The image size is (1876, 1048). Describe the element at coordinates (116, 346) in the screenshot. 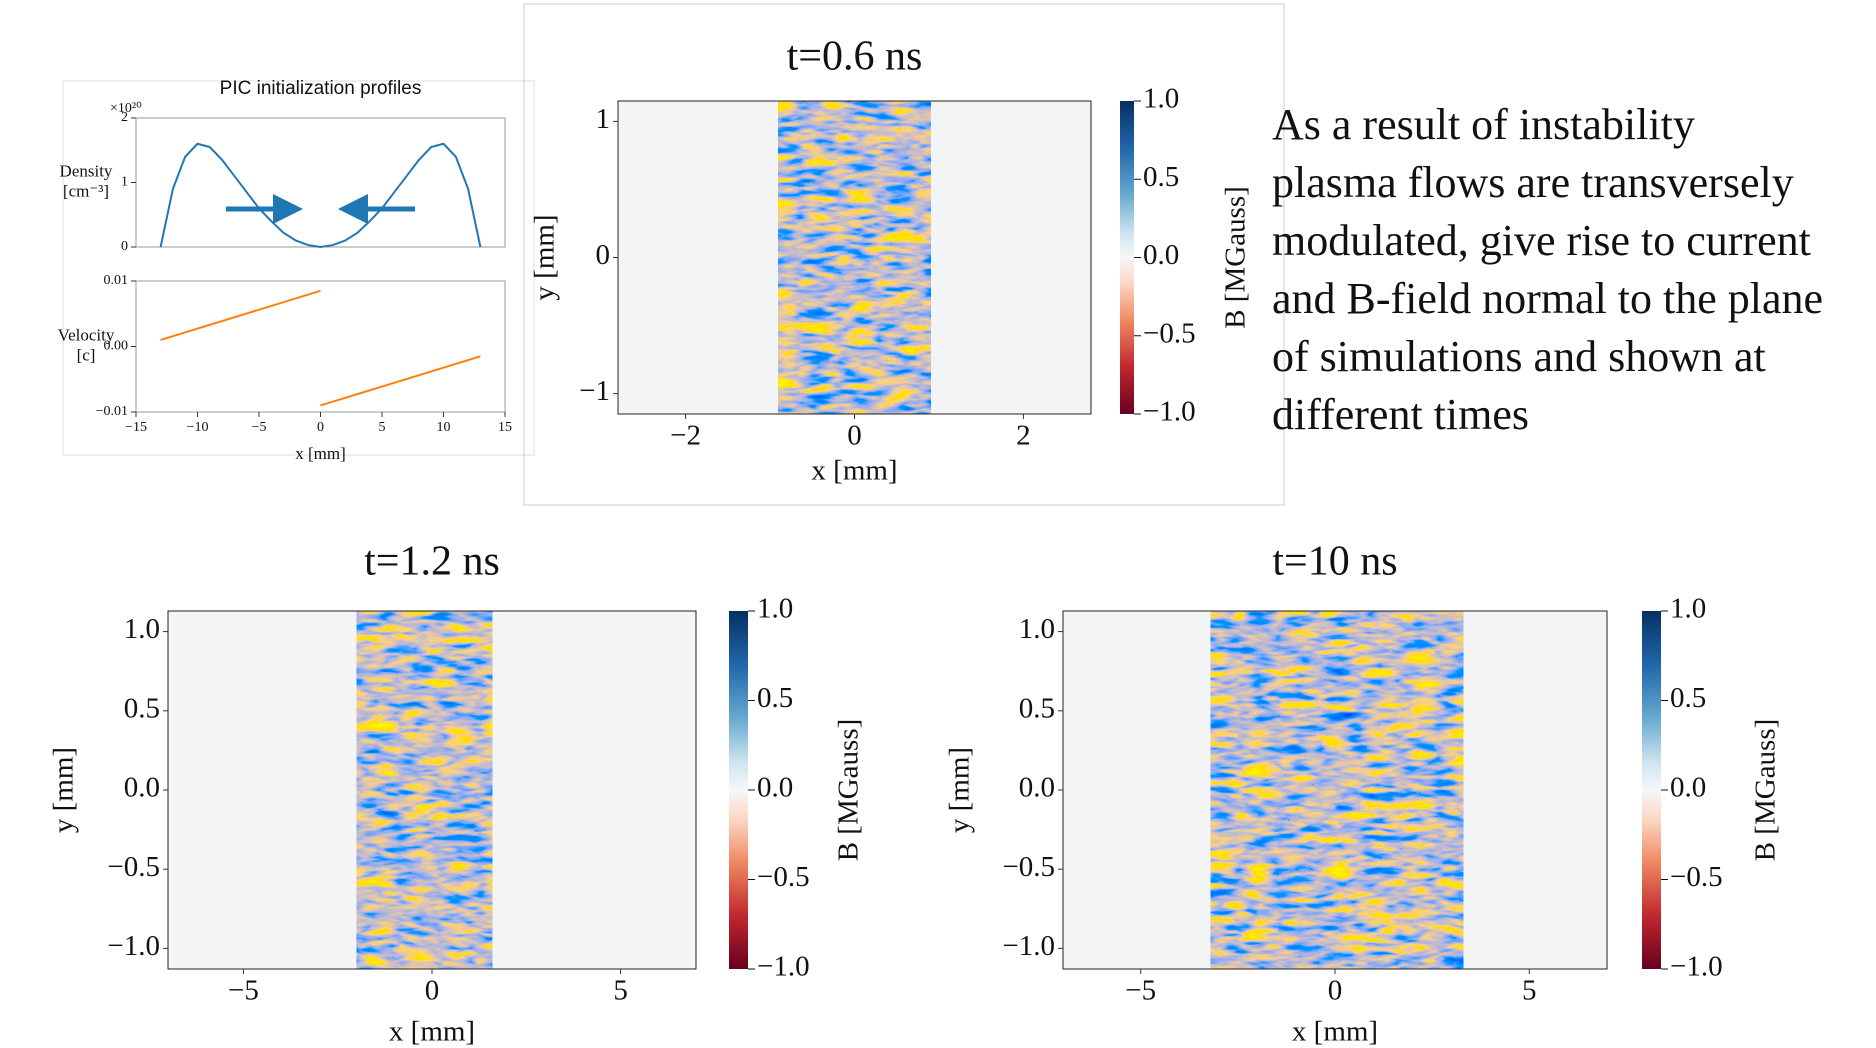

I see `y-tick-label: 0.00` at that location.